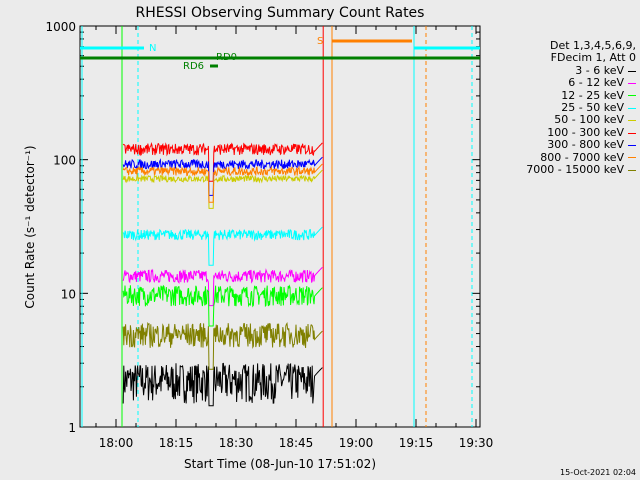 The height and width of the screenshot is (480, 640). I want to click on x-tick-label: 18:30, so click(236, 443).